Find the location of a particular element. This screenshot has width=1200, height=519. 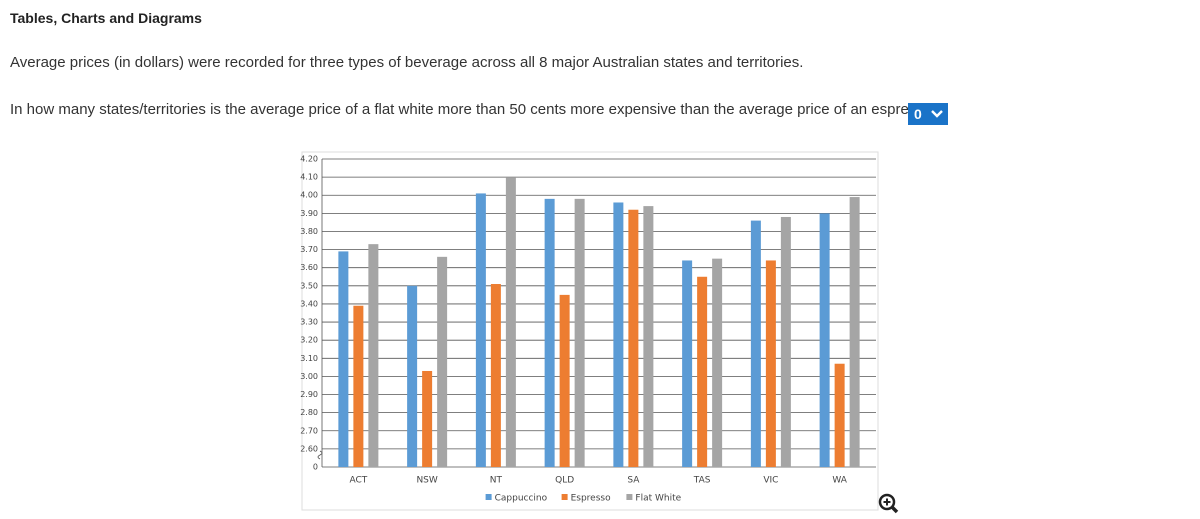

y-tick-label: 3.70 is located at coordinates (309, 249).